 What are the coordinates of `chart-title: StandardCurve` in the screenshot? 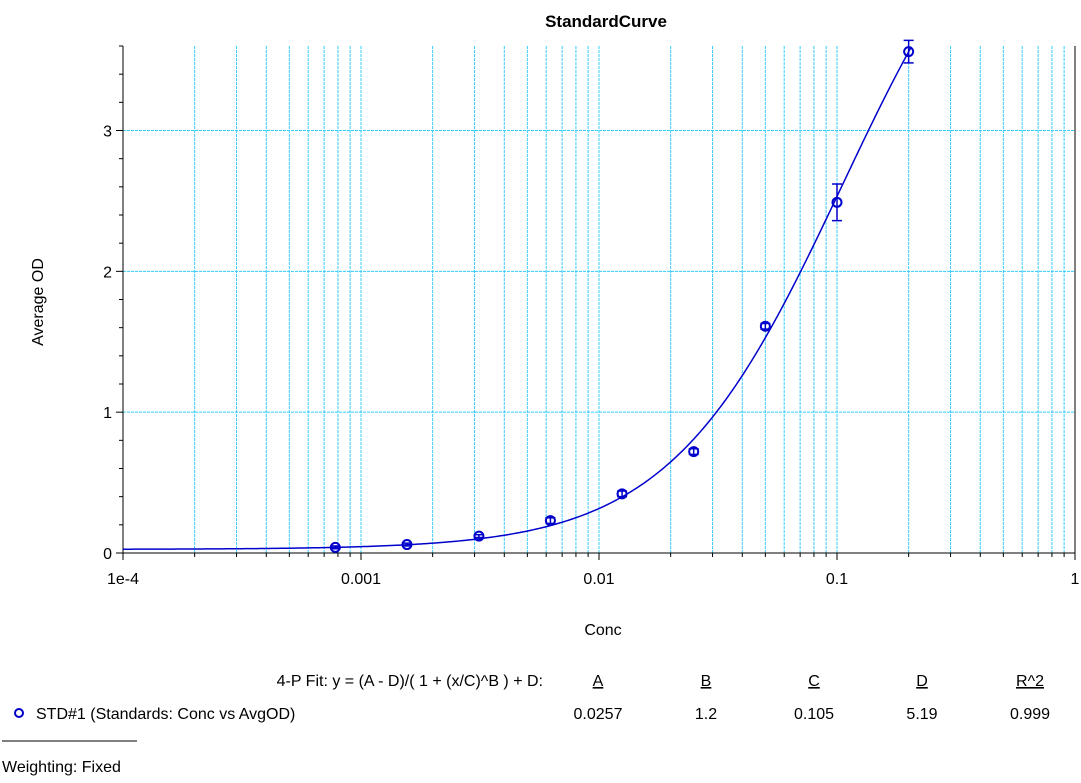 It's located at (606, 21).